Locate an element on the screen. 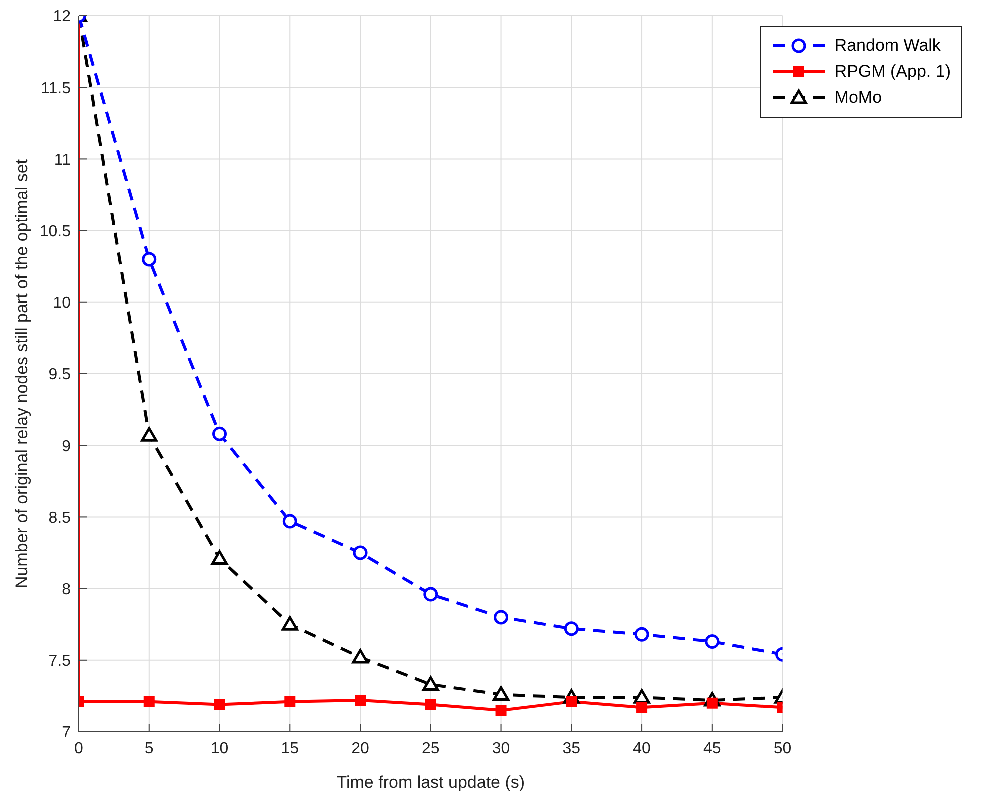 The width and height of the screenshot is (998, 792). y-tick-label: 8.5 is located at coordinates (60, 518).